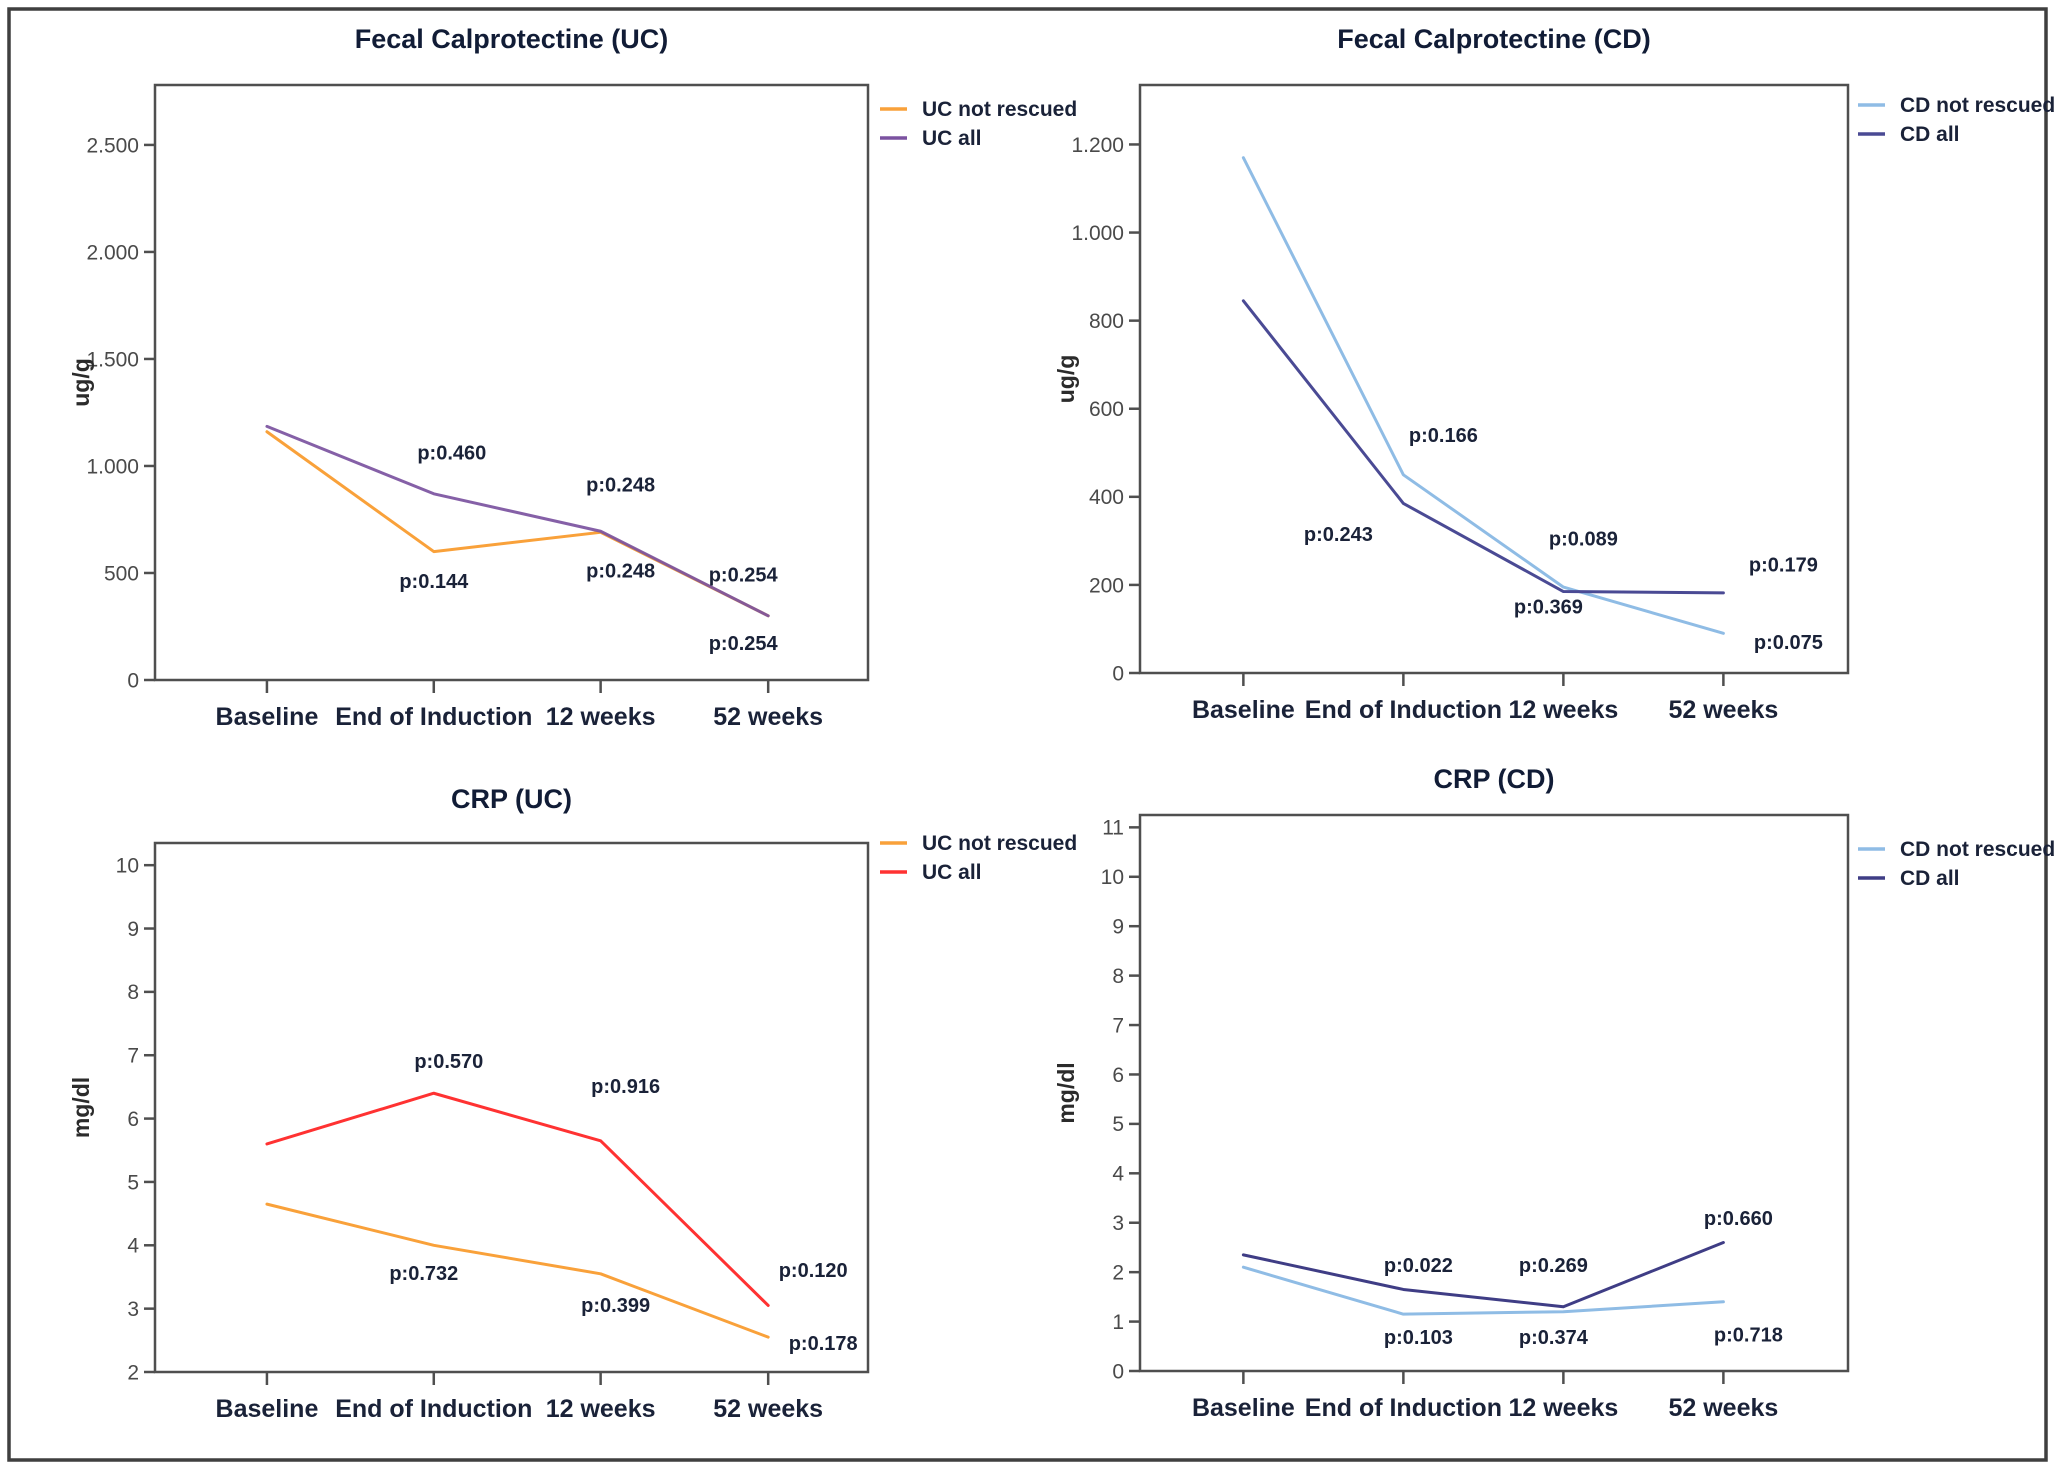 This screenshot has width=2055, height=1474. Describe the element at coordinates (1443, 436) in the screenshot. I see `p-value-label: p:0.166` at that location.